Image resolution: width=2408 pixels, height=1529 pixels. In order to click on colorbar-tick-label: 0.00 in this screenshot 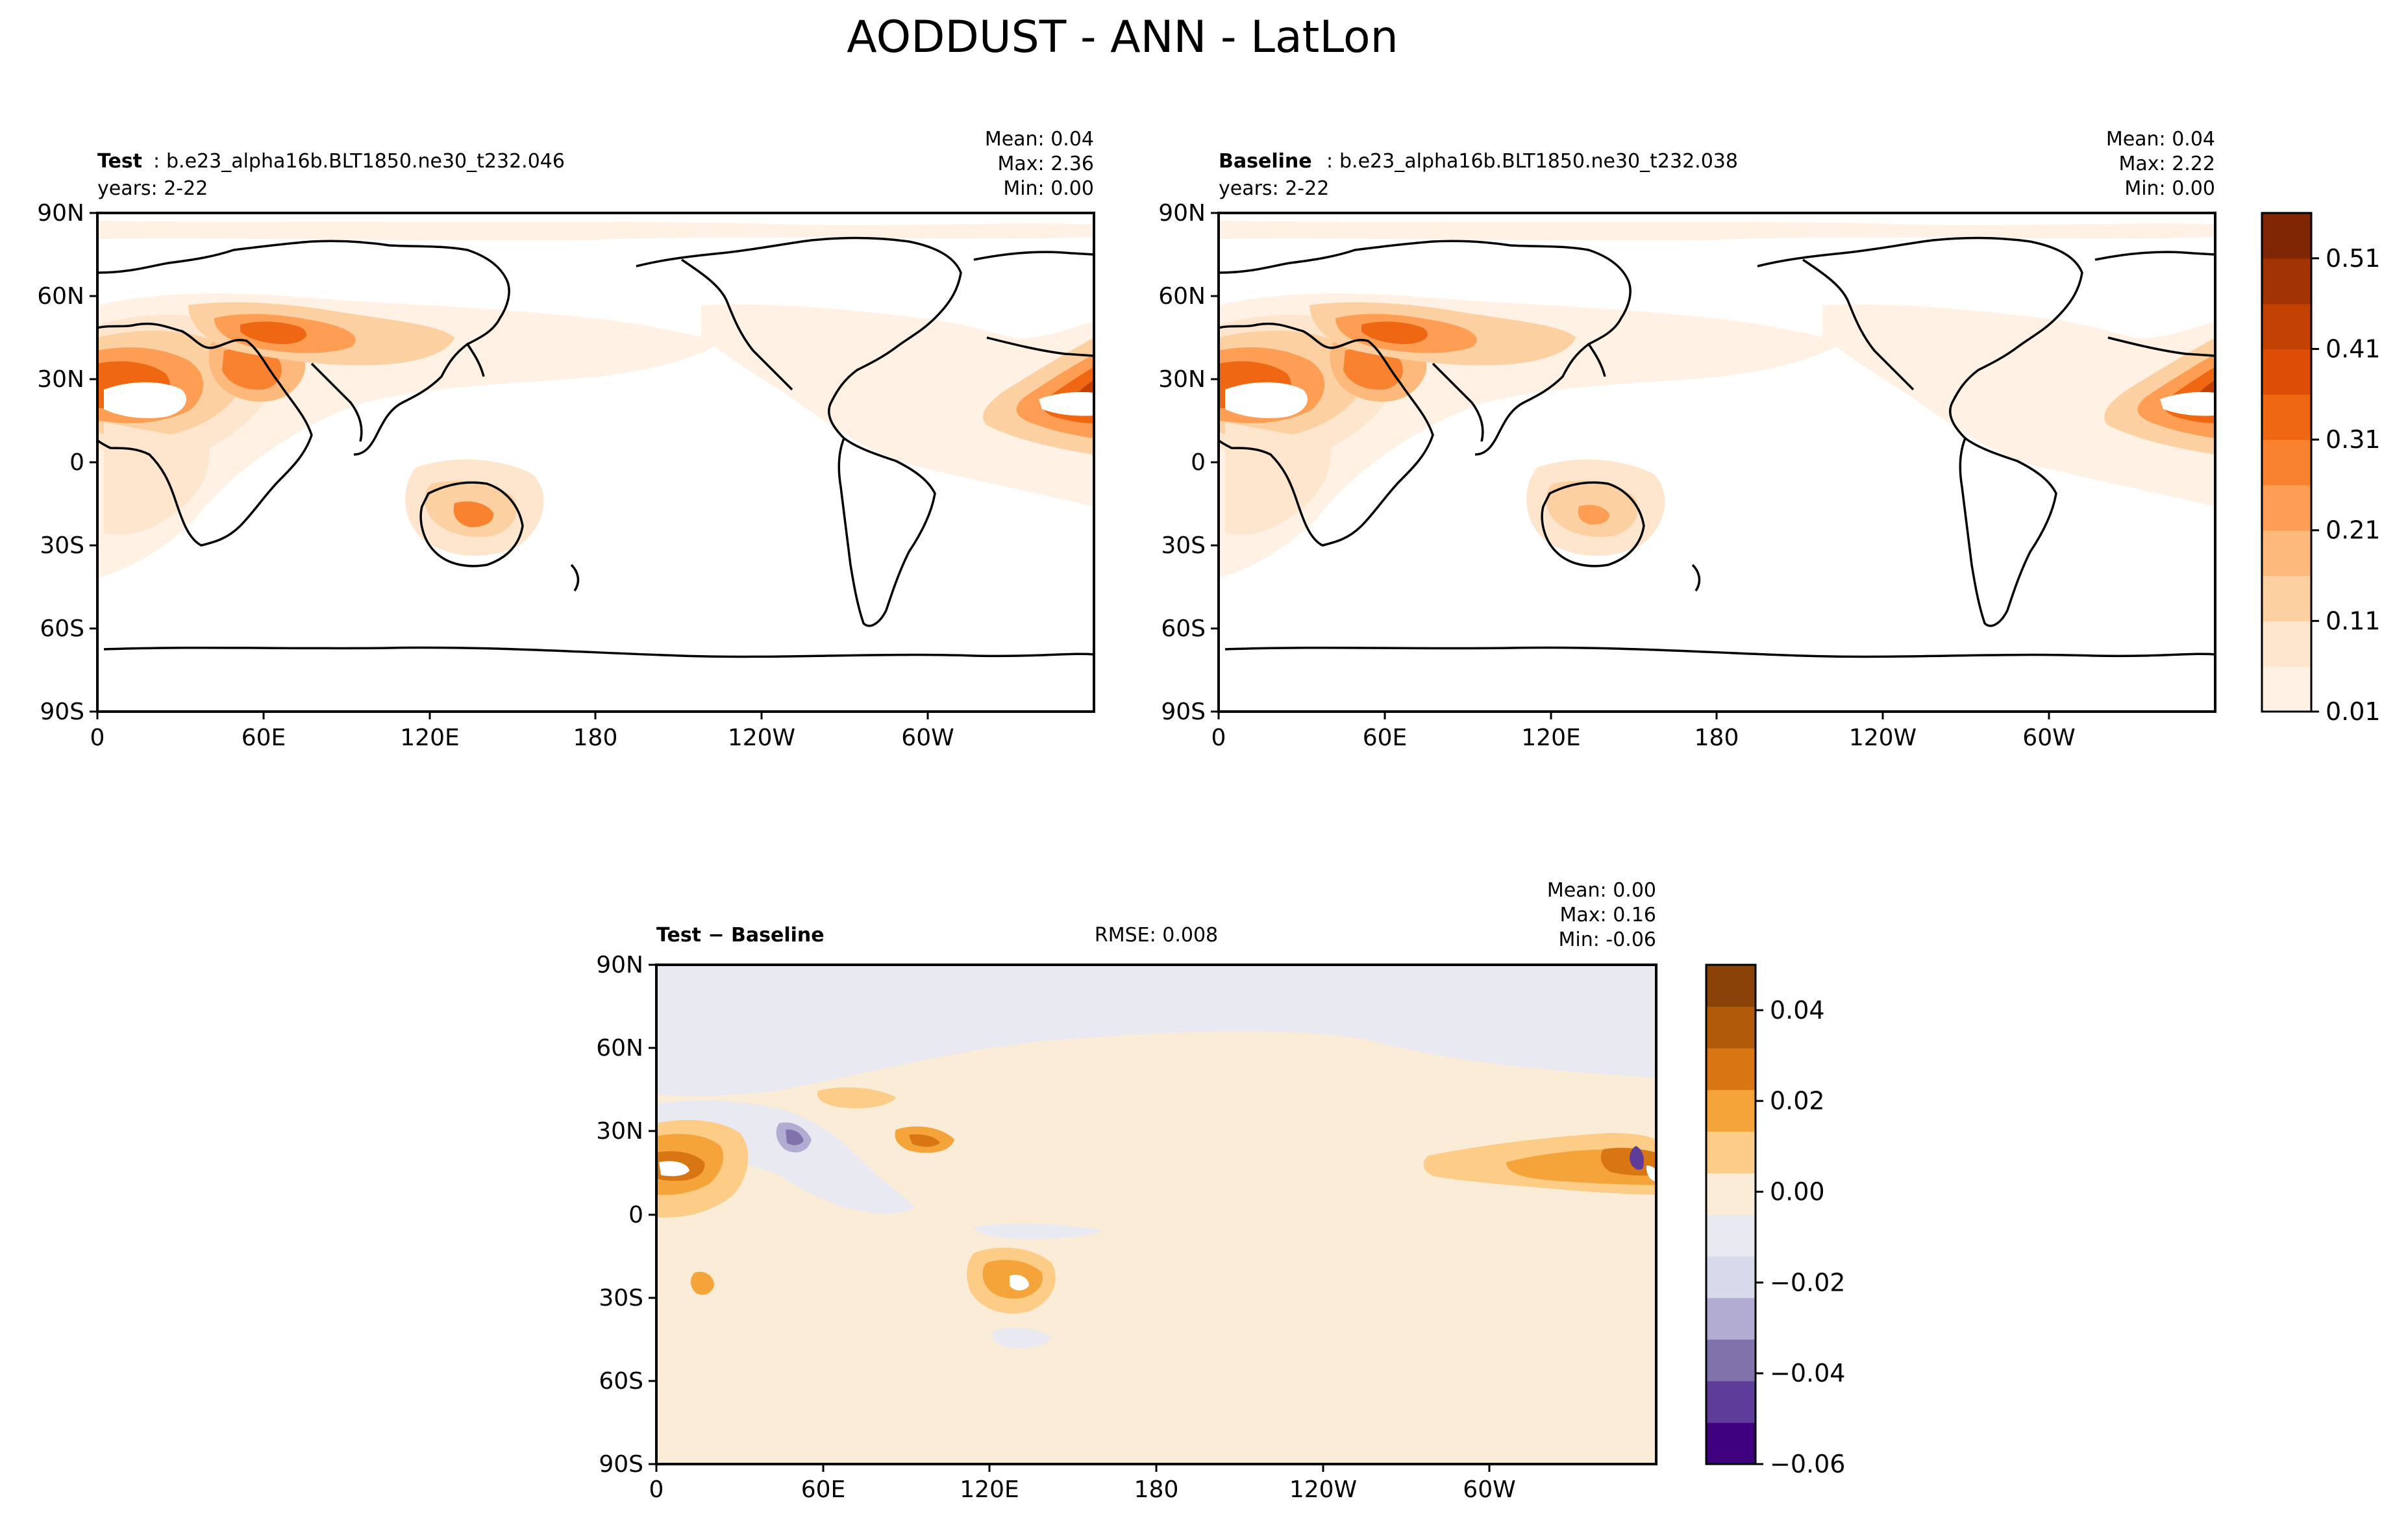, I will do `click(1797, 1192)`.